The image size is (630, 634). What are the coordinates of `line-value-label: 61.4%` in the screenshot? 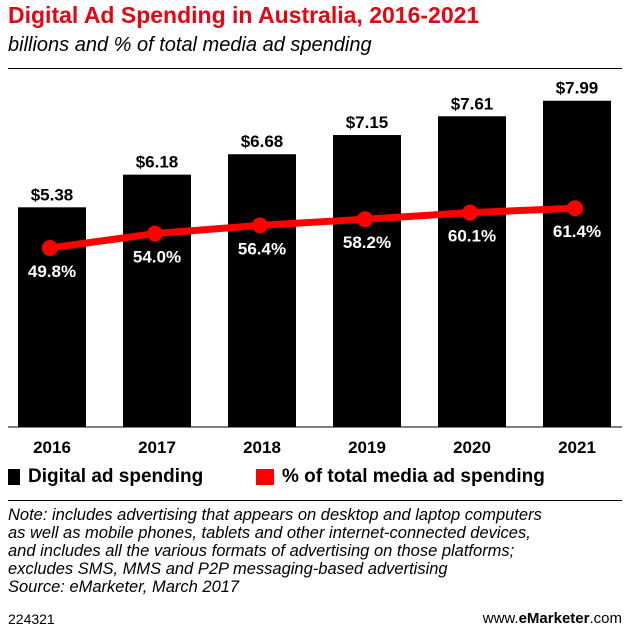 It's located at (577, 231).